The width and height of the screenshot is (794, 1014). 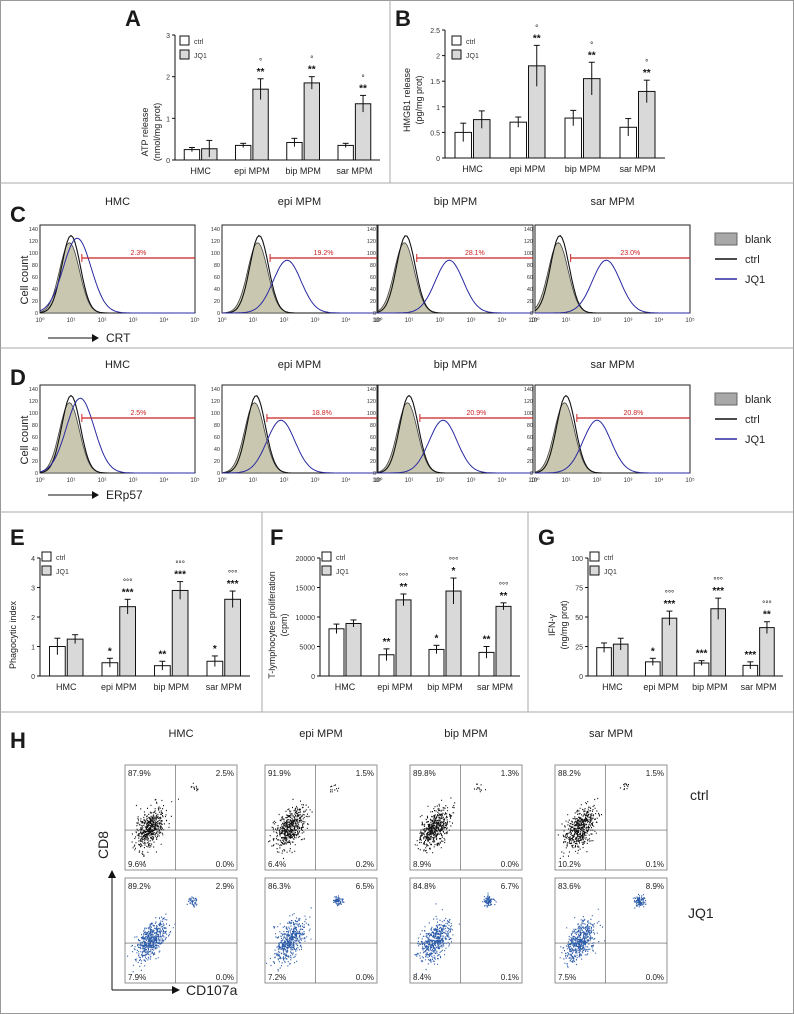 I want to click on y-tick-label: 50, so click(x=579, y=618).